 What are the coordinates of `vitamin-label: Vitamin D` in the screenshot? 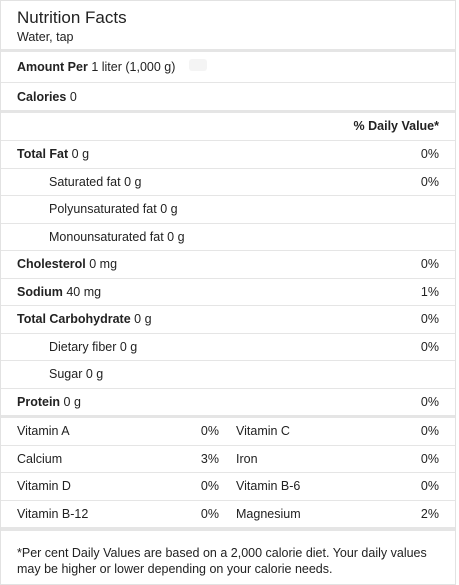 It's located at (44, 486).